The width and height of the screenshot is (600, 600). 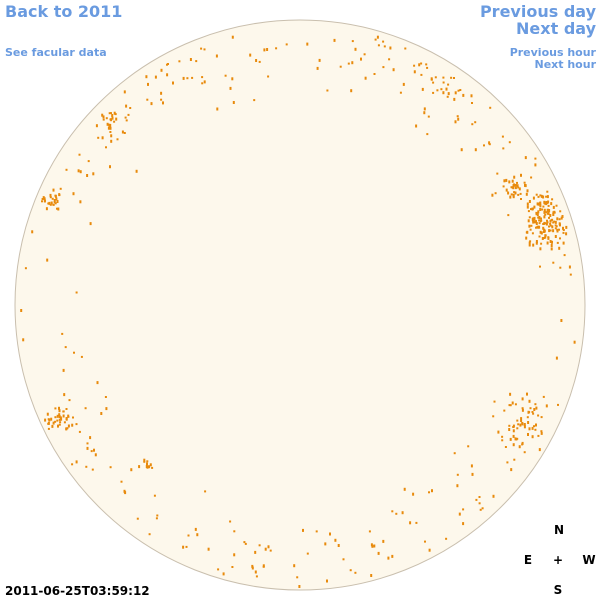 I want to click on previous-day-link: Previous day, so click(x=538, y=11).